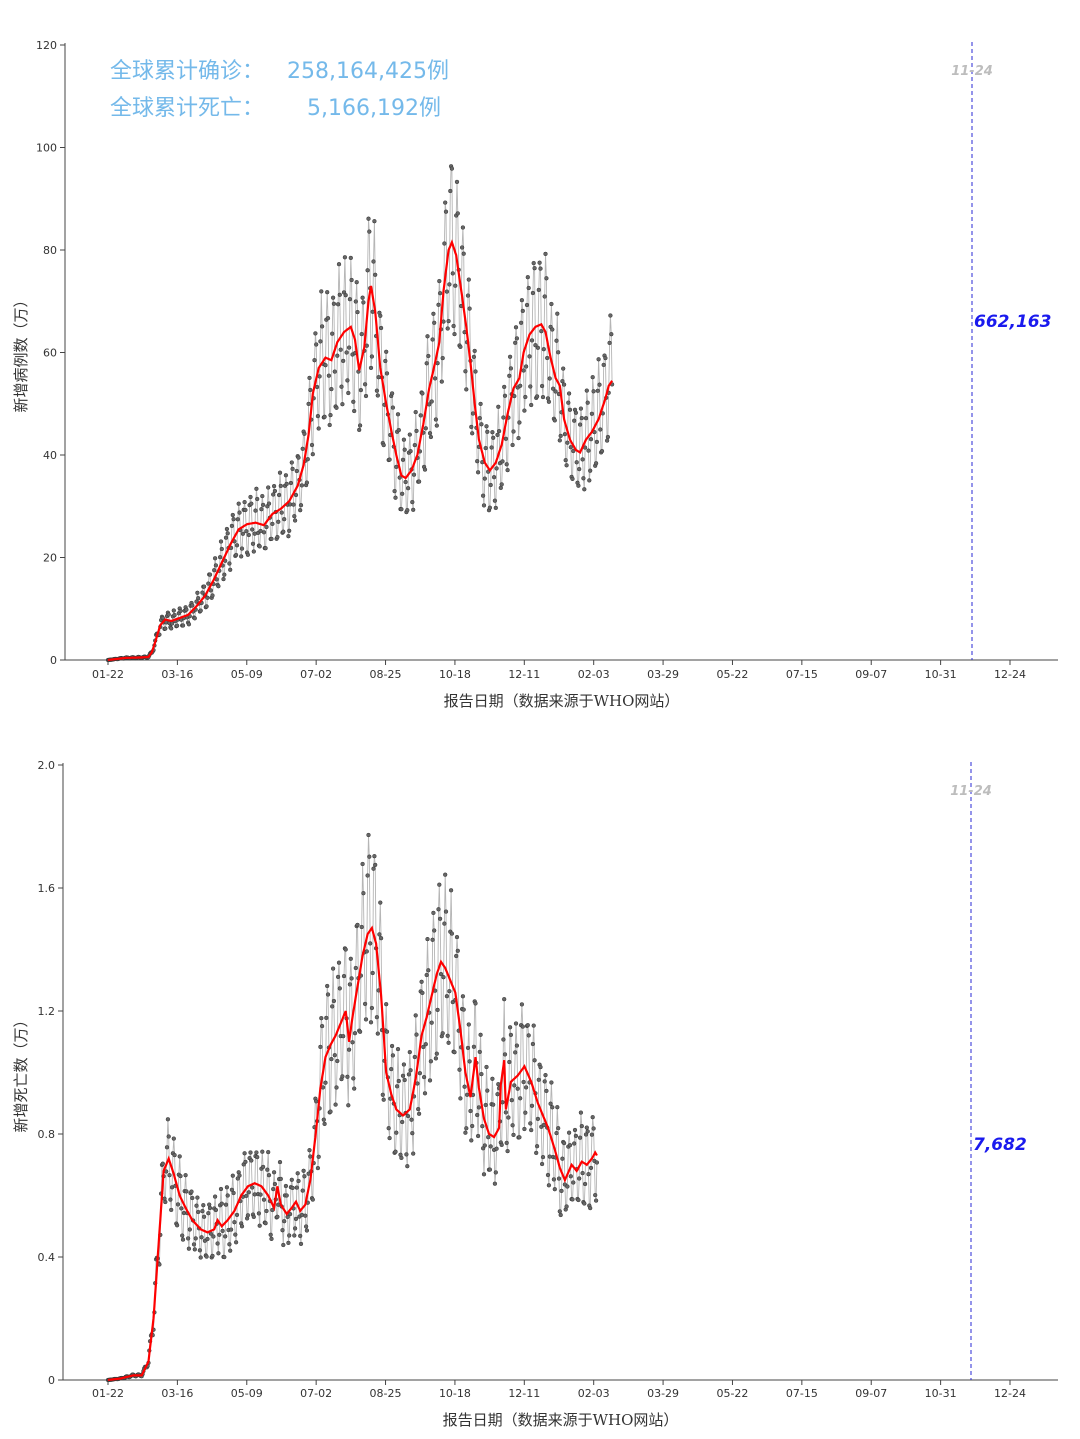 Image resolution: width=1080 pixels, height=1439 pixels. I want to click on x-tick-label: 12-24, so click(1010, 674).